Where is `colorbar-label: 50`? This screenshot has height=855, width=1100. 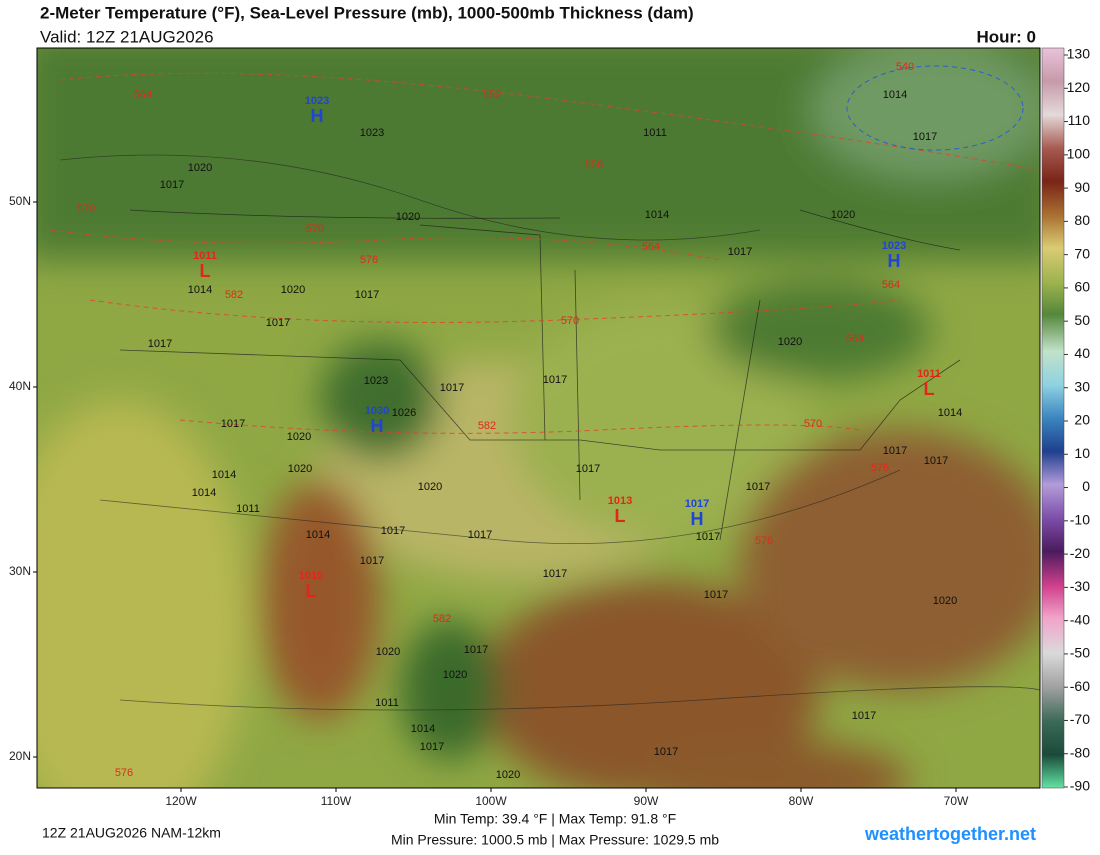
colorbar-label: 50 is located at coordinates (1082, 320).